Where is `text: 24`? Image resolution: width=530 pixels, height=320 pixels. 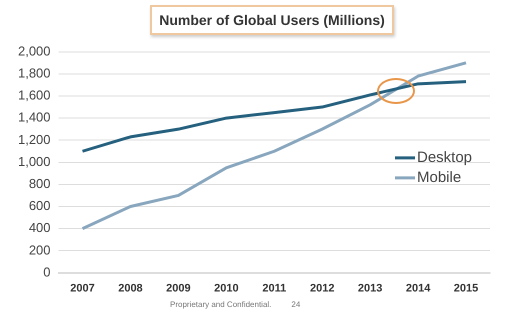 text: 24 is located at coordinates (295, 304).